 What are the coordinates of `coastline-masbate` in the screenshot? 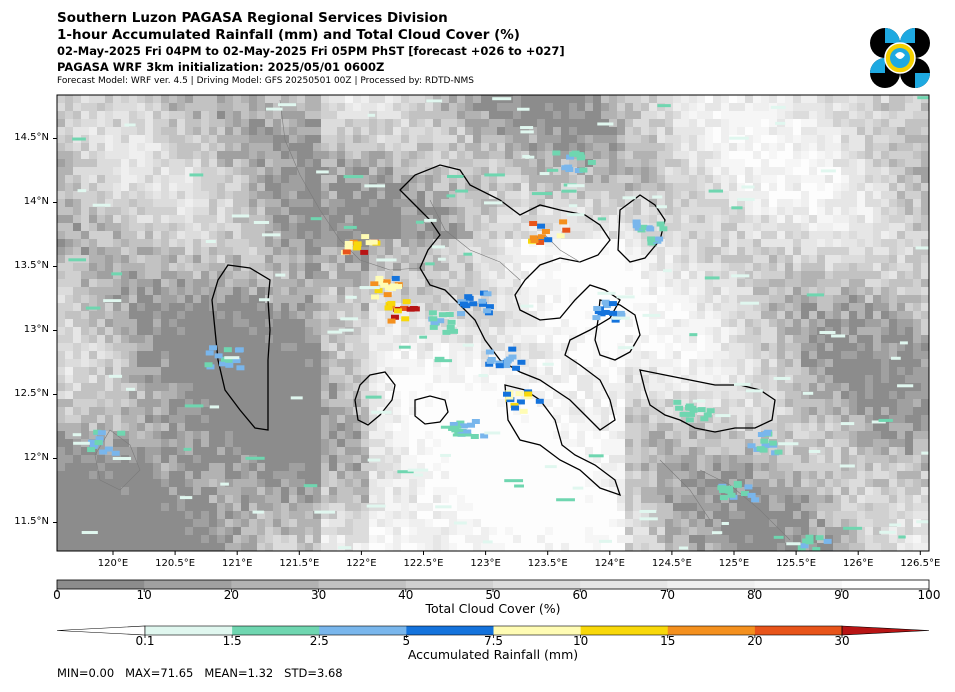 It's located at (563, 440).